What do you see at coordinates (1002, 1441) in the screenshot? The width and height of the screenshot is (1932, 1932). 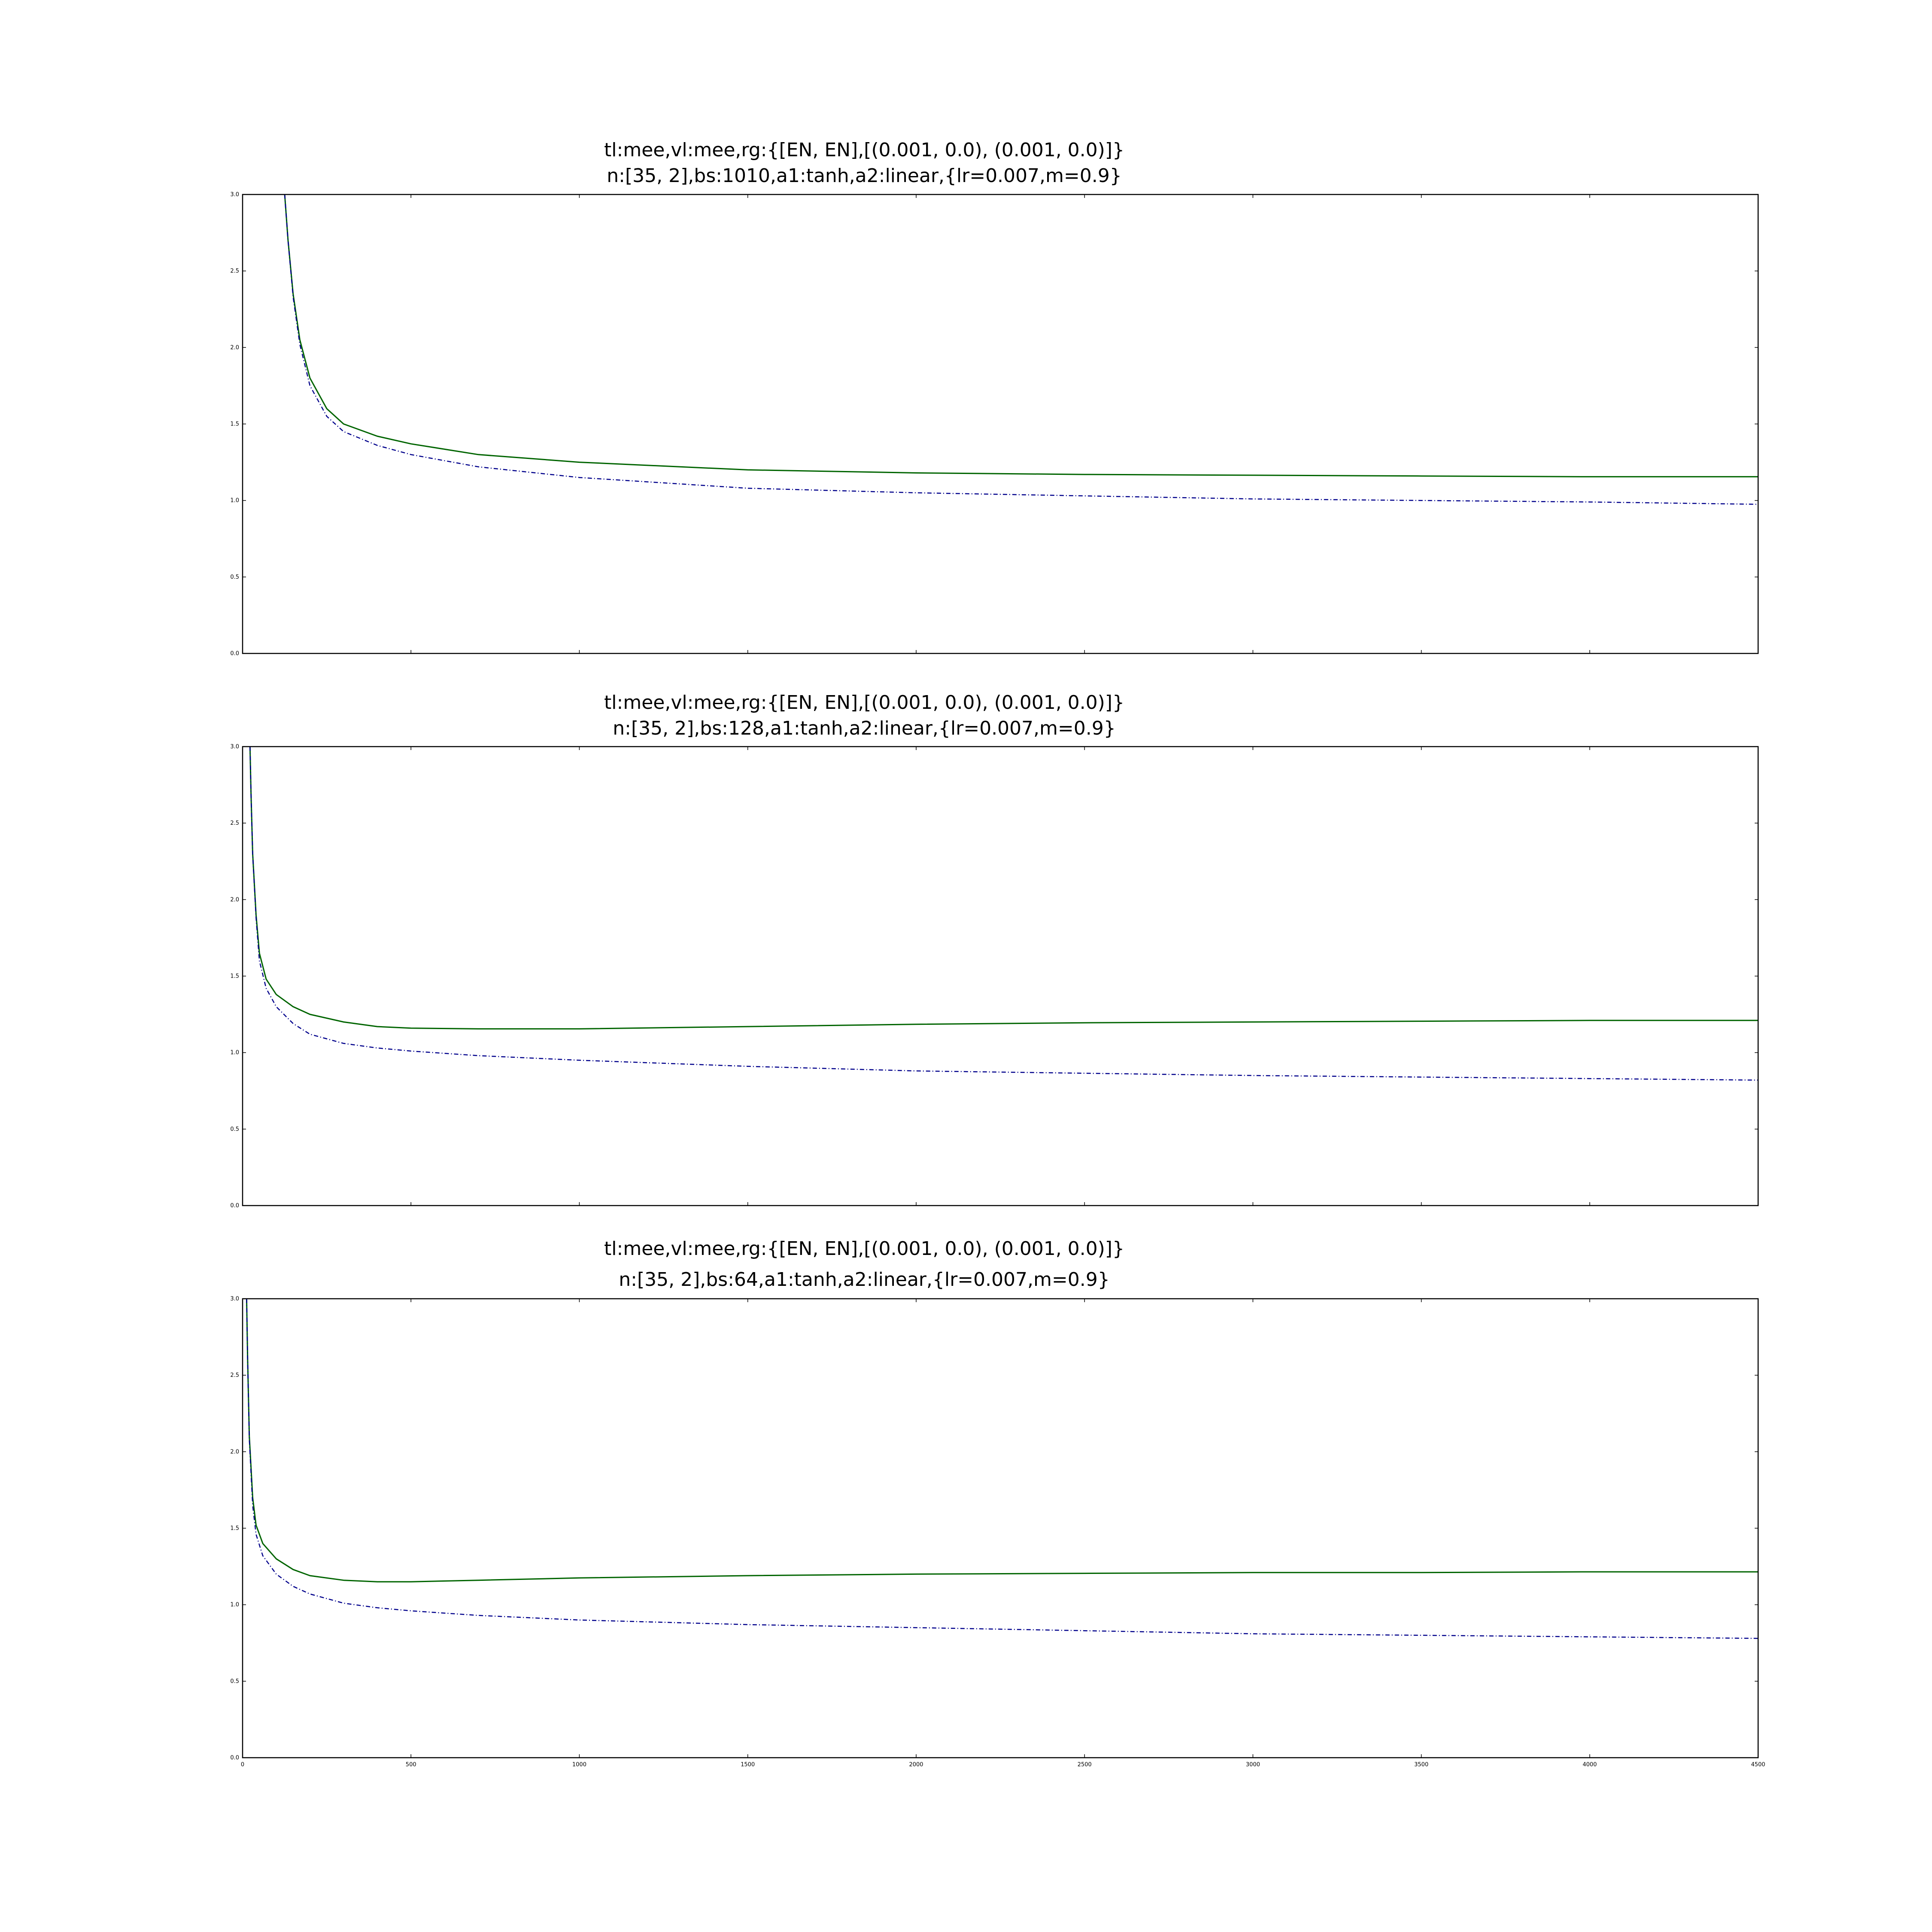 I see `subplot-3-series-solid-line` at bounding box center [1002, 1441].